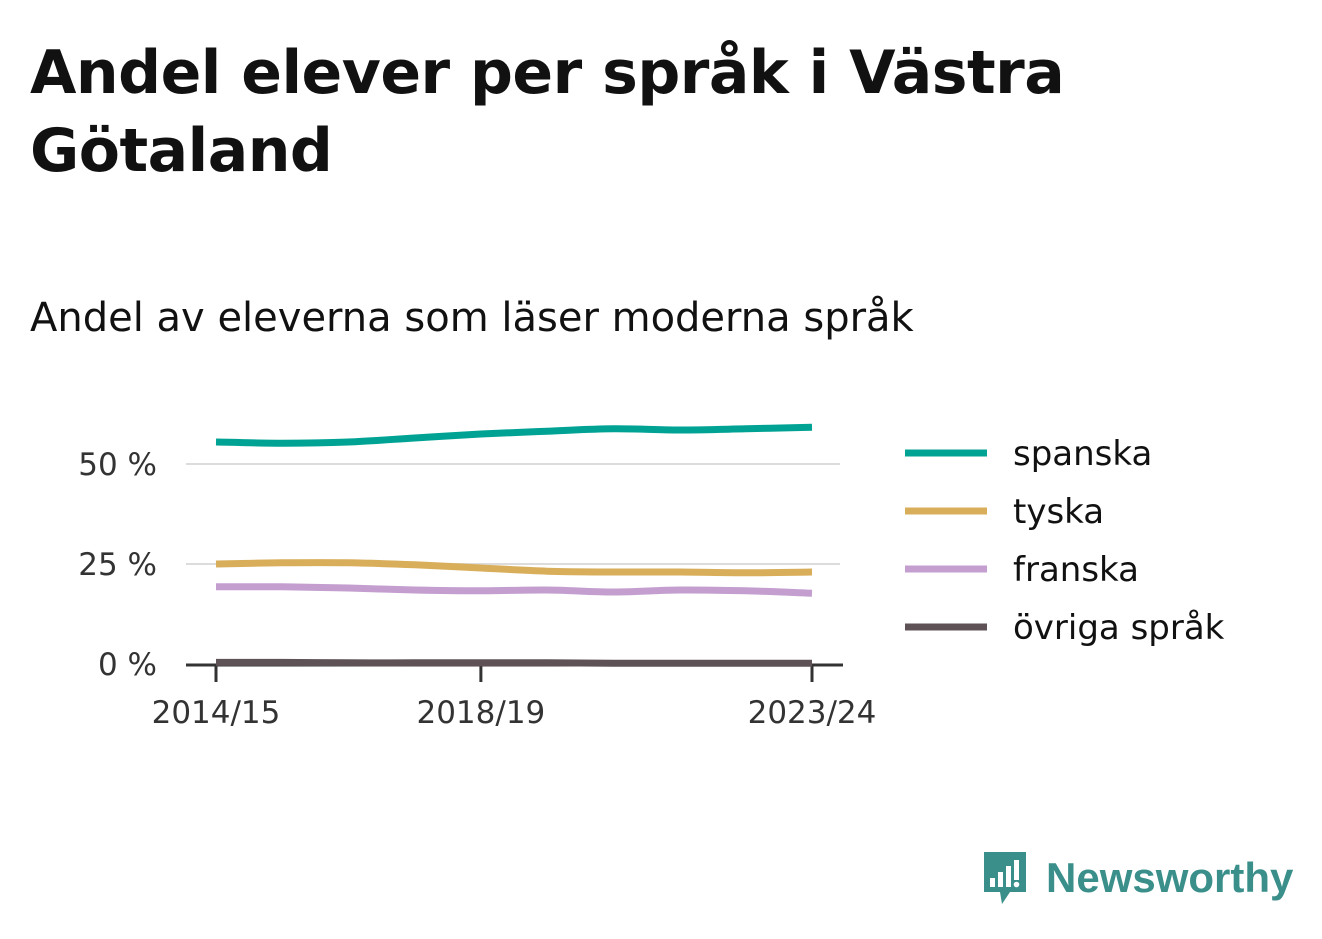 The image size is (1322, 939). I want to click on y-tick-label: 25 %, so click(117, 565).